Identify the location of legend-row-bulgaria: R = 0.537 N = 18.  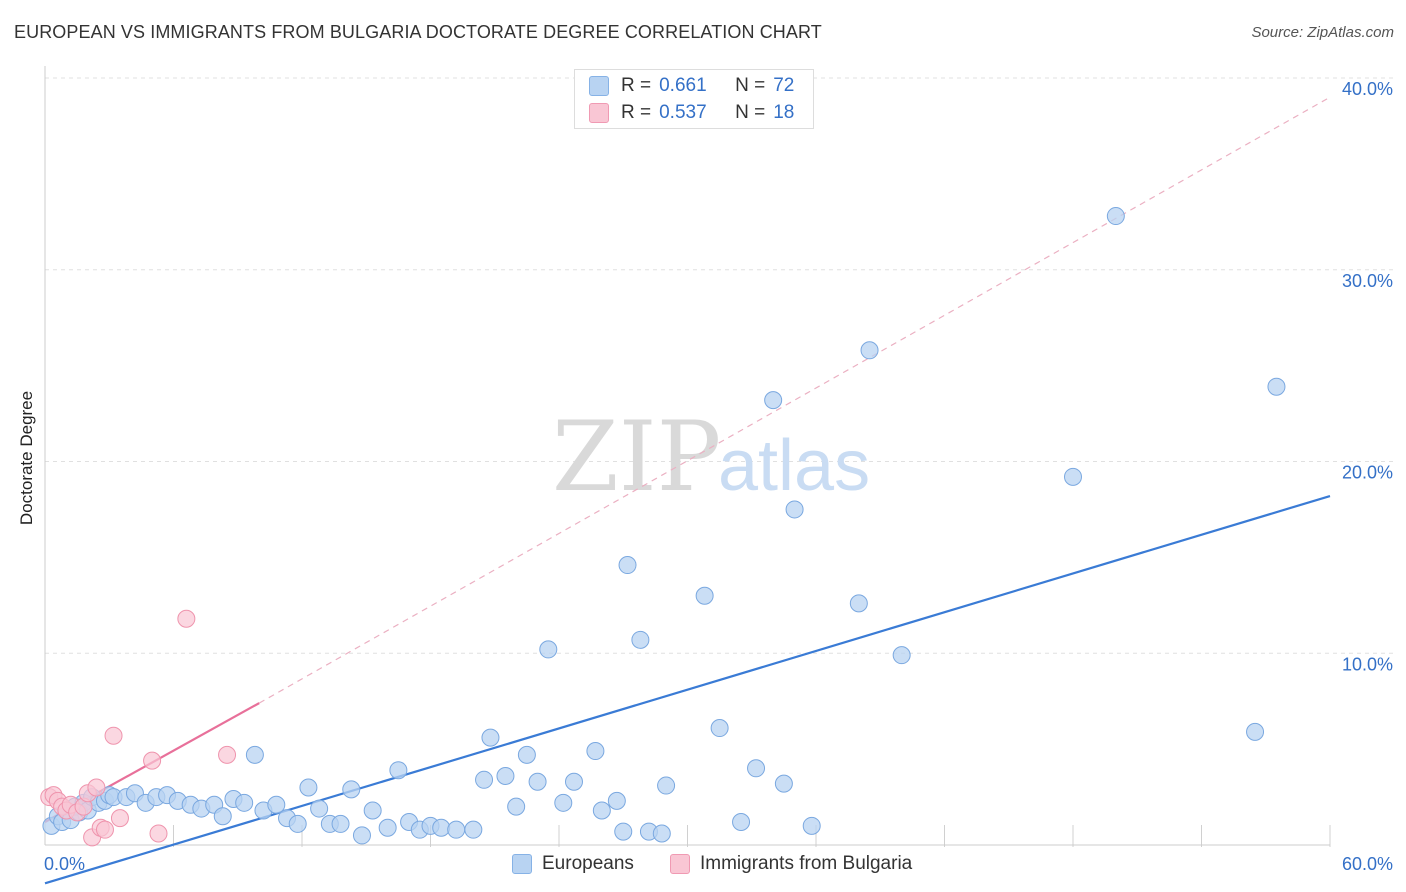
(691, 113).